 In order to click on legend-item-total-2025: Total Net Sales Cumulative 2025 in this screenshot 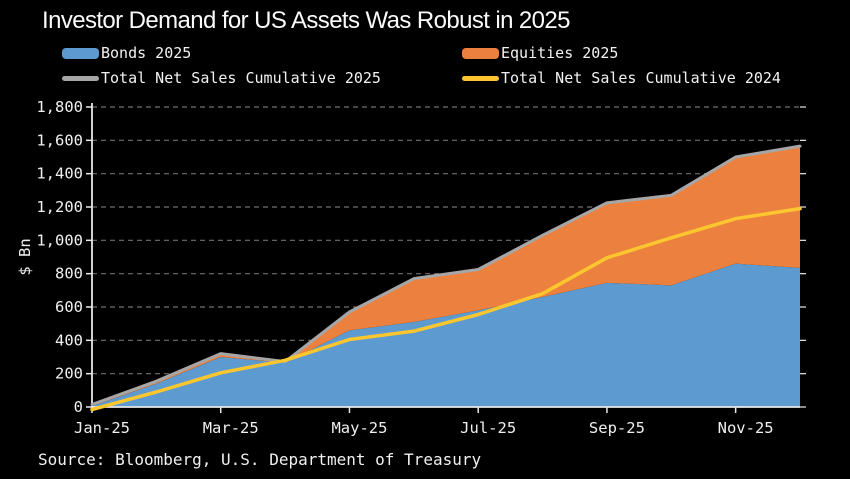, I will do `click(221, 78)`.